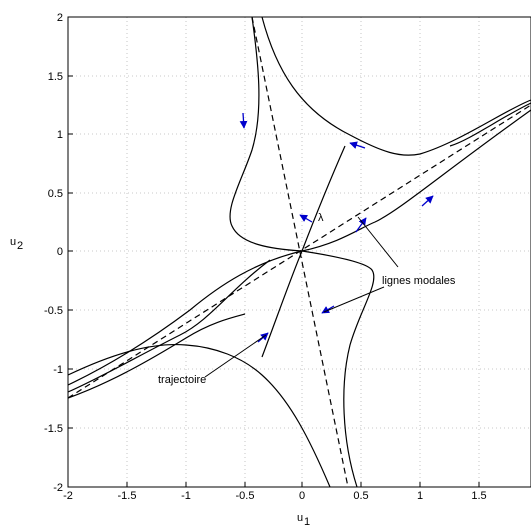 This screenshot has width=531, height=527. I want to click on y-tick-label: 0, so click(60, 252).